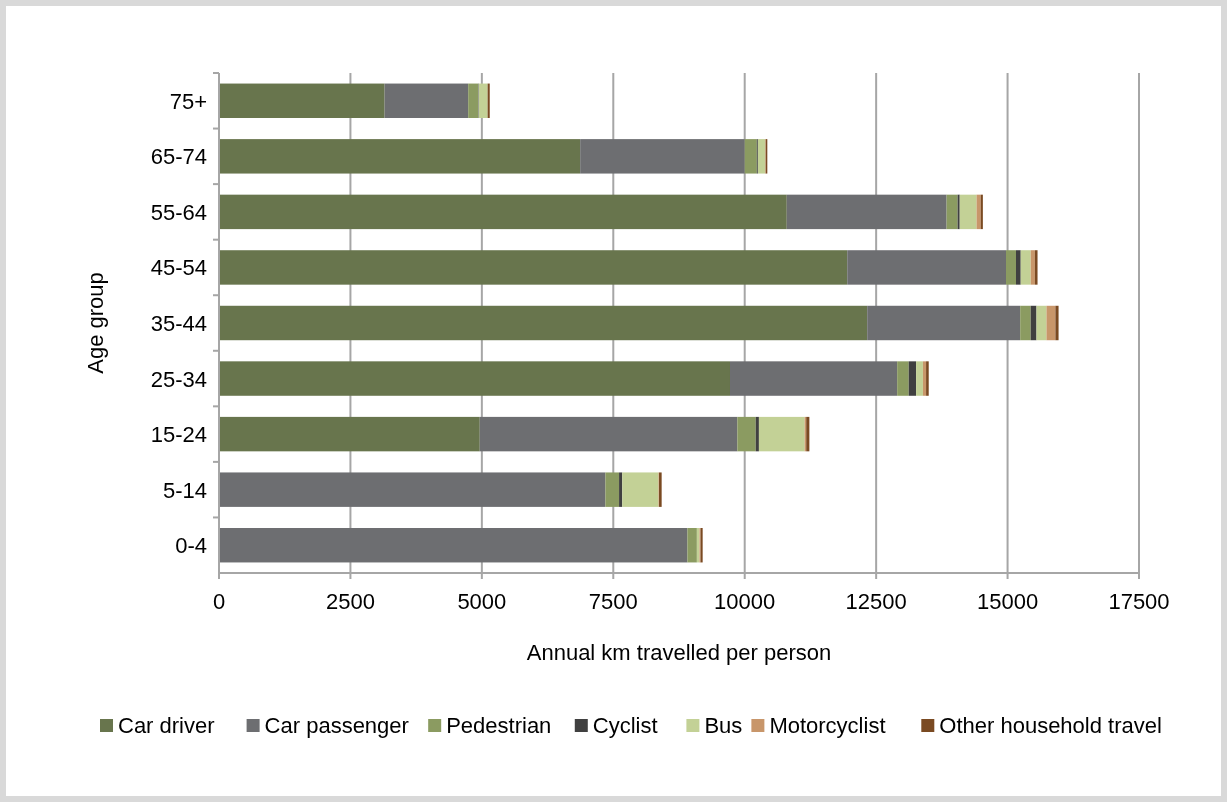  Describe the element at coordinates (625, 725) in the screenshot. I see `legend-label: Cyclist` at that location.